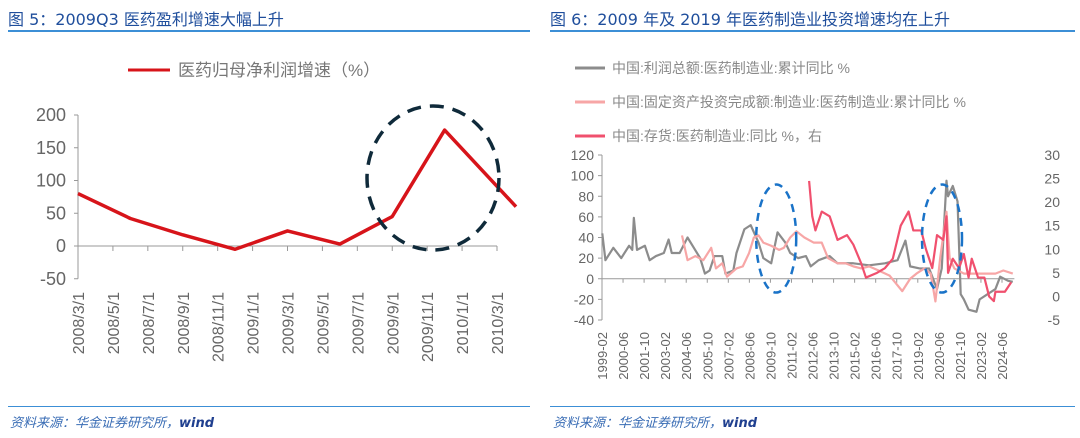 Image resolution: width=1080 pixels, height=438 pixels. What do you see at coordinates (53, 279) in the screenshot?
I see `y-tick-label: -50` at bounding box center [53, 279].